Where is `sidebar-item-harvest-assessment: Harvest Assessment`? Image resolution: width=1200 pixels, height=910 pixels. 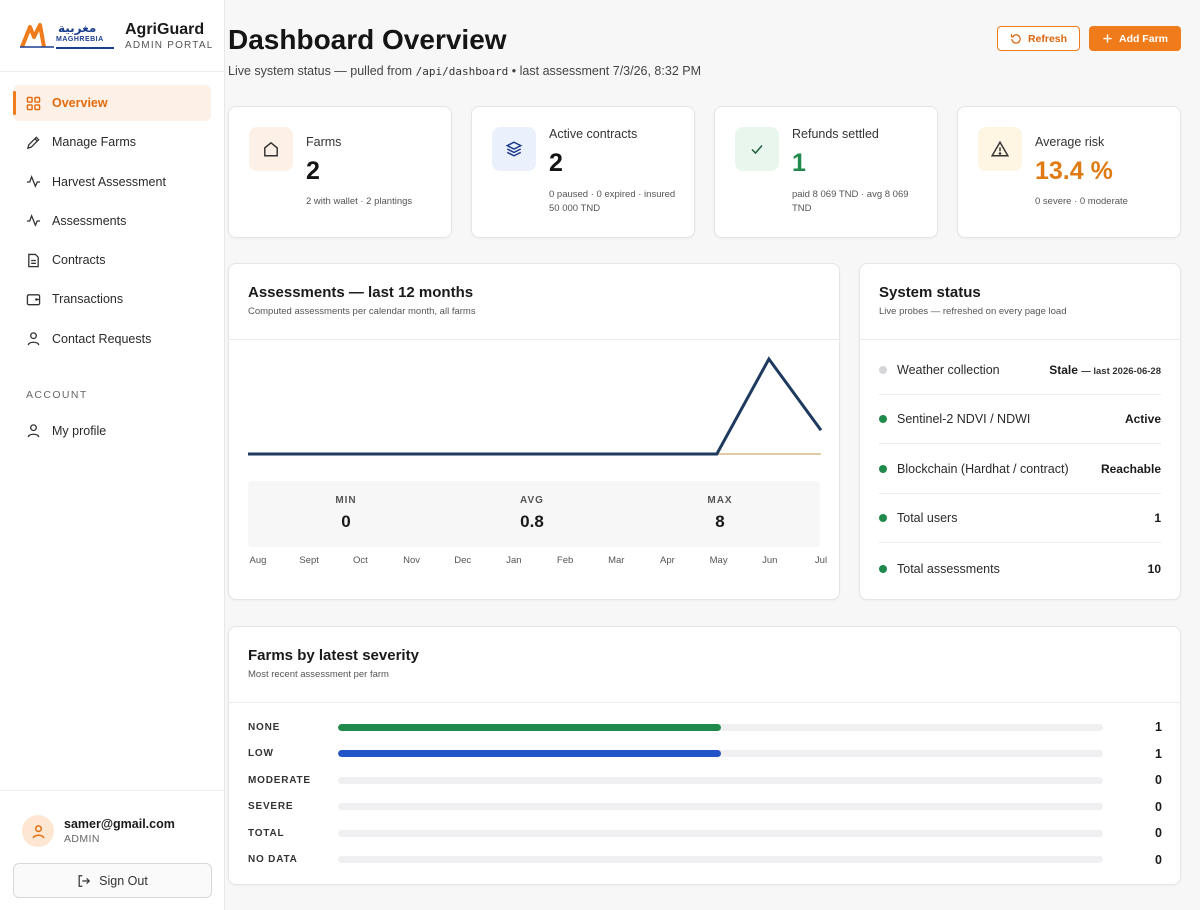 sidebar-item-harvest-assessment: Harvest Assessment is located at coordinates (112, 182).